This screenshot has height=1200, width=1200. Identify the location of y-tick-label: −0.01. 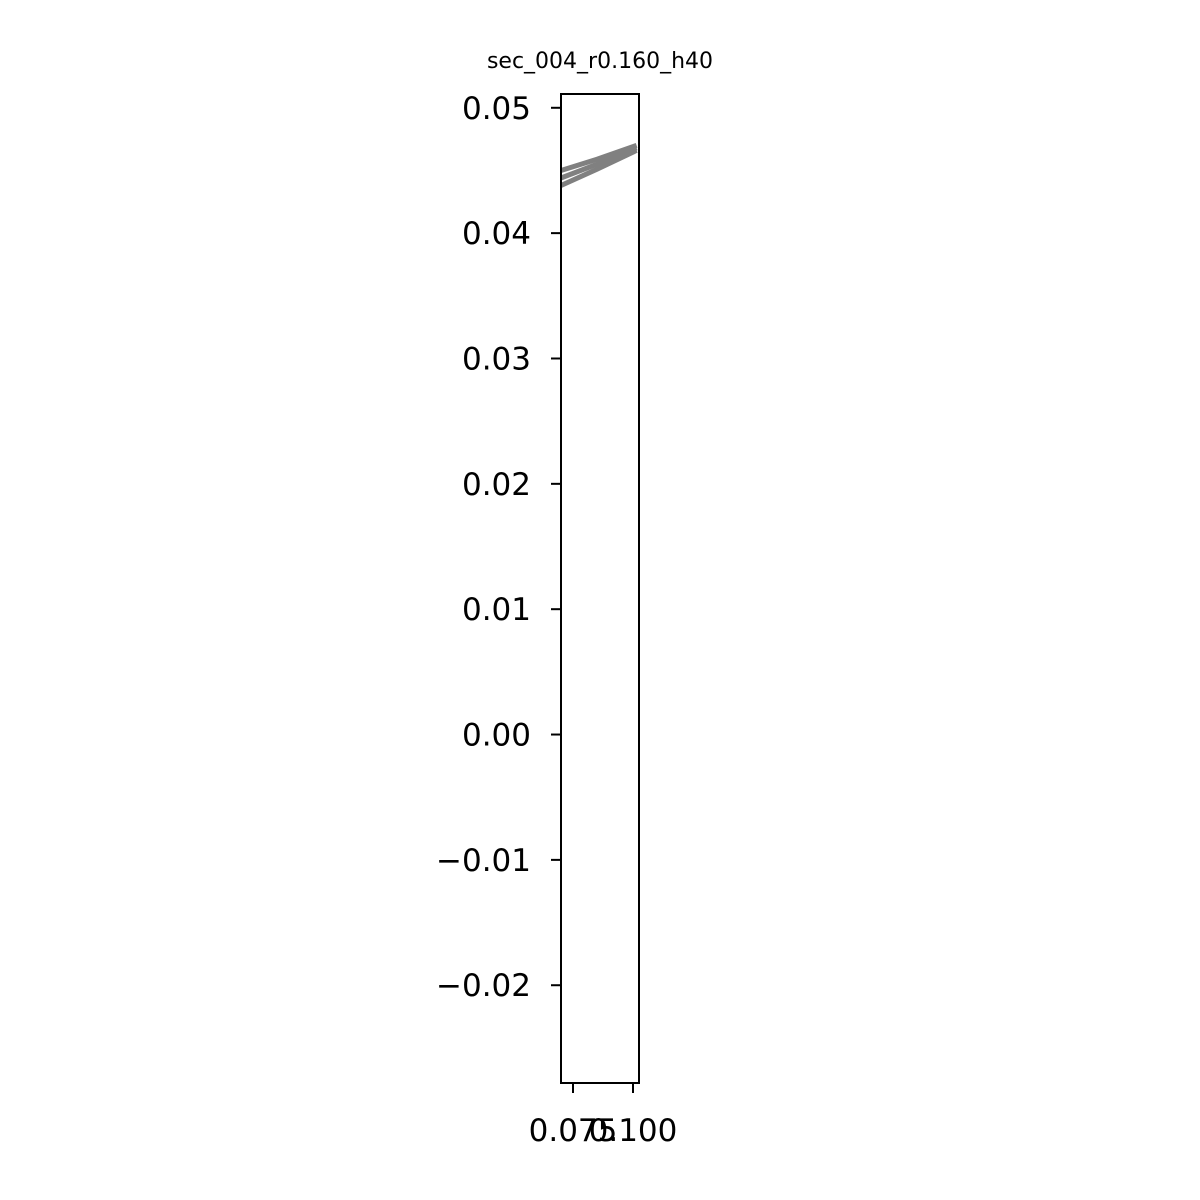
(483, 861).